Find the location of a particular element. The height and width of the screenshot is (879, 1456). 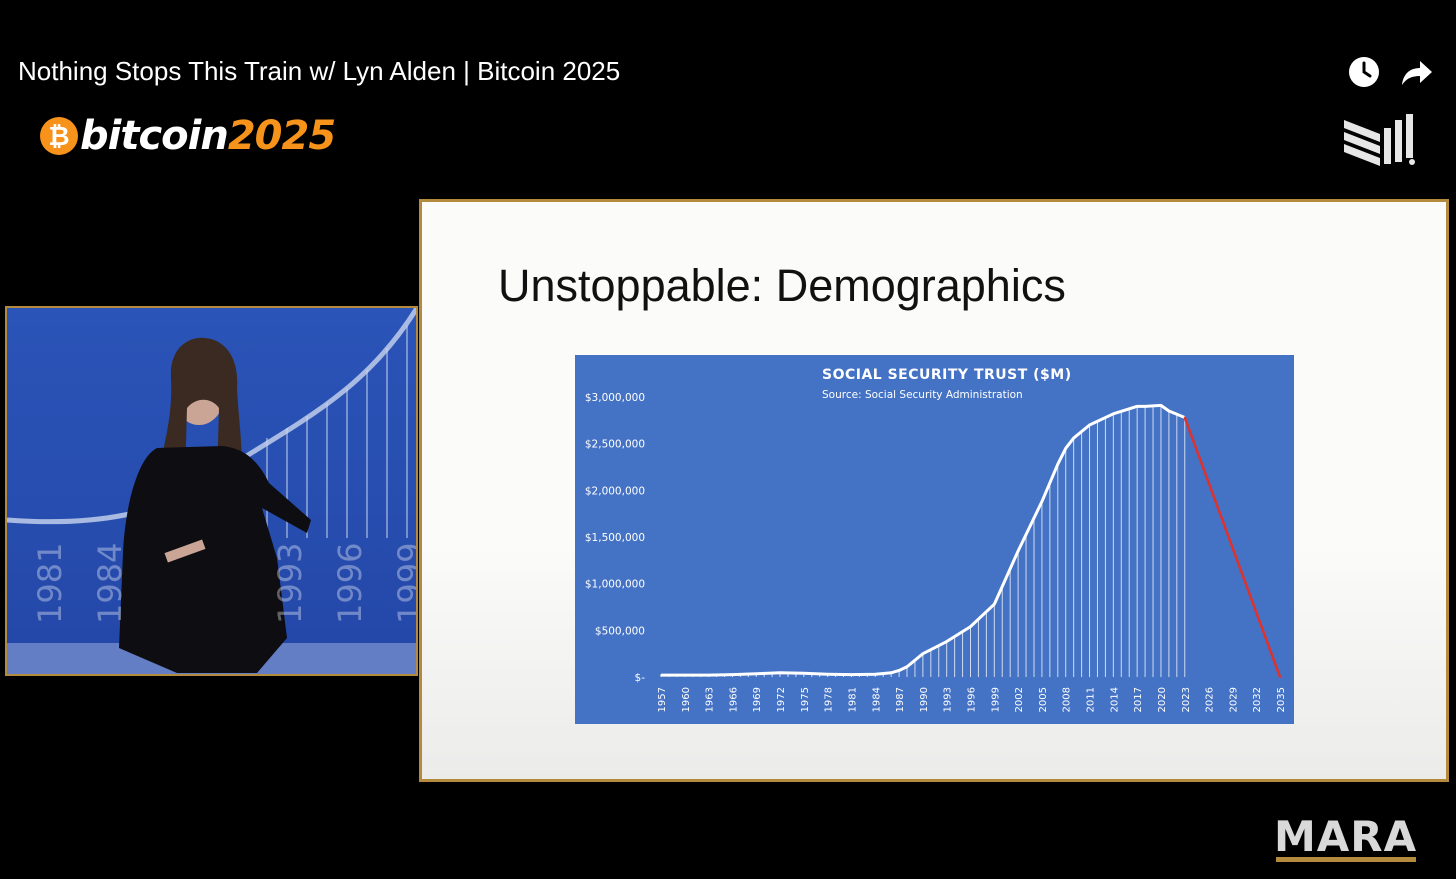

y-tick-label: $2,000,000 is located at coordinates (615, 491).